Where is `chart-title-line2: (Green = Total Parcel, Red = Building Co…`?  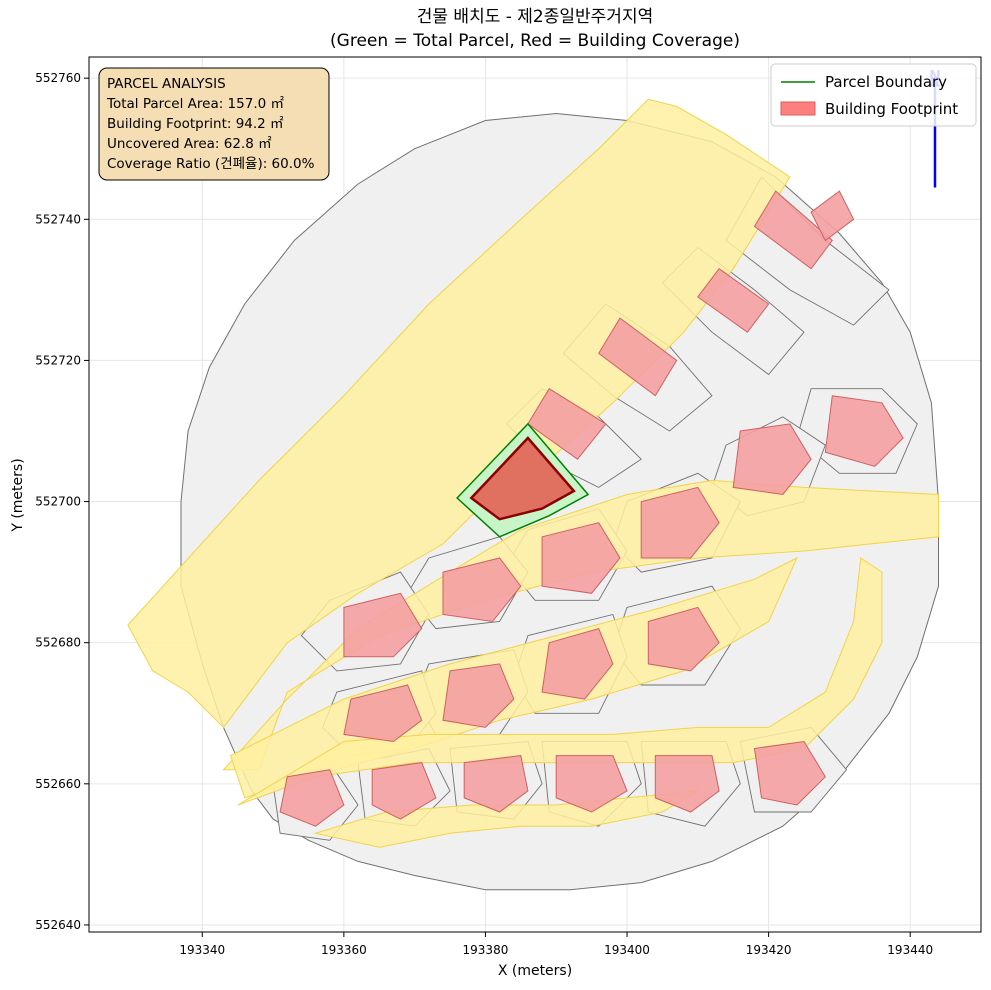 chart-title-line2: (Green = Total Parcel, Red = Building Co… is located at coordinates (535, 41).